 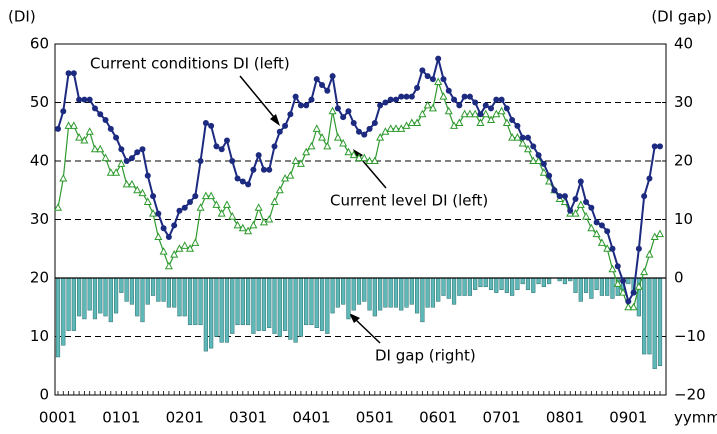 I want to click on y2-tick-label: 20, so click(x=683, y=161).